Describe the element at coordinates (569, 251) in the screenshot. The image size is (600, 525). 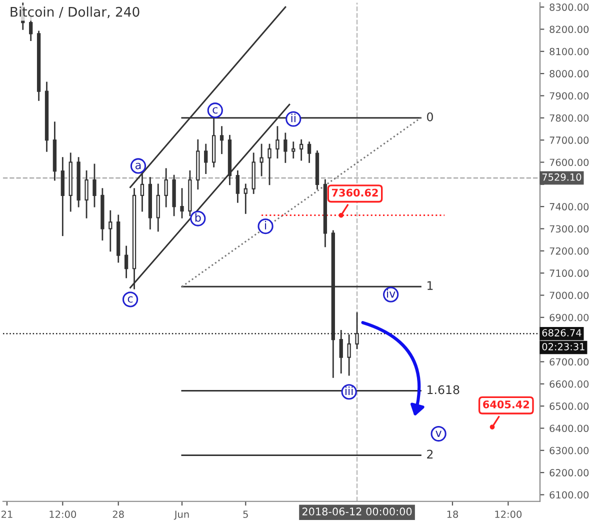
I see `y-tick-label: 7200.00` at that location.